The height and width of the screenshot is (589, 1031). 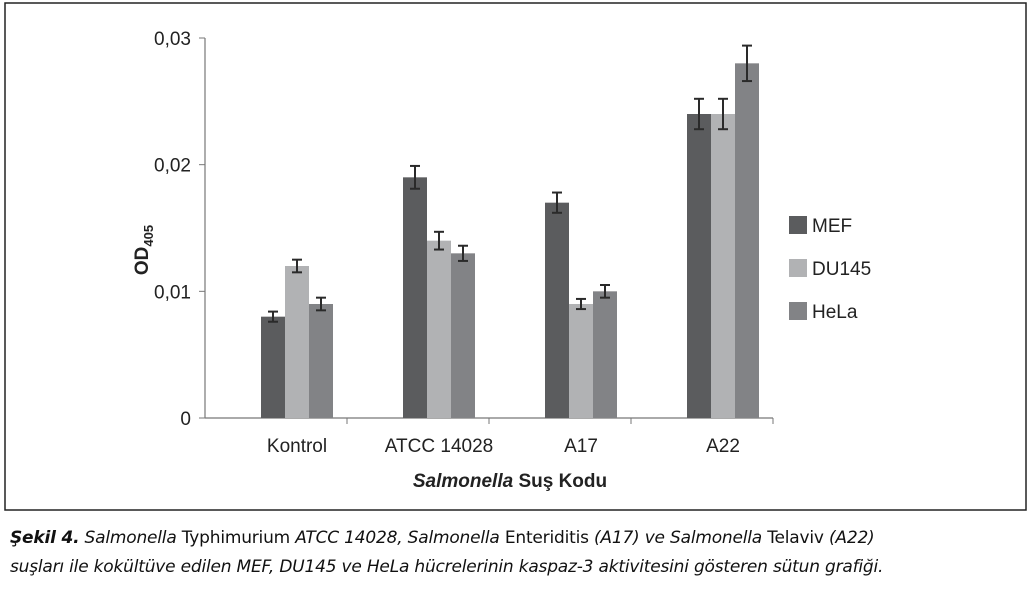 What do you see at coordinates (581, 446) in the screenshot?
I see `x-tick-label: A17` at bounding box center [581, 446].